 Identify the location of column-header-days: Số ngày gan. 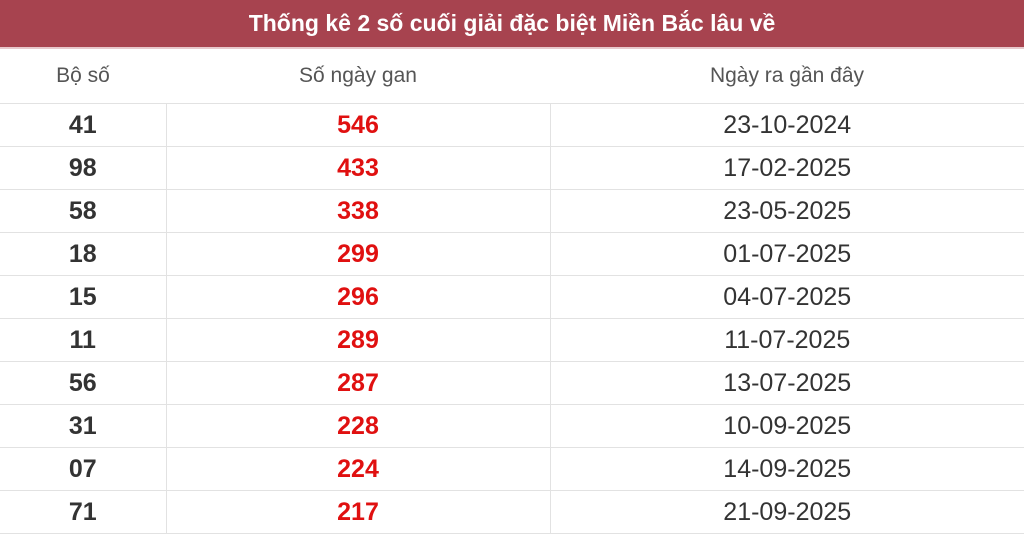
(358, 76).